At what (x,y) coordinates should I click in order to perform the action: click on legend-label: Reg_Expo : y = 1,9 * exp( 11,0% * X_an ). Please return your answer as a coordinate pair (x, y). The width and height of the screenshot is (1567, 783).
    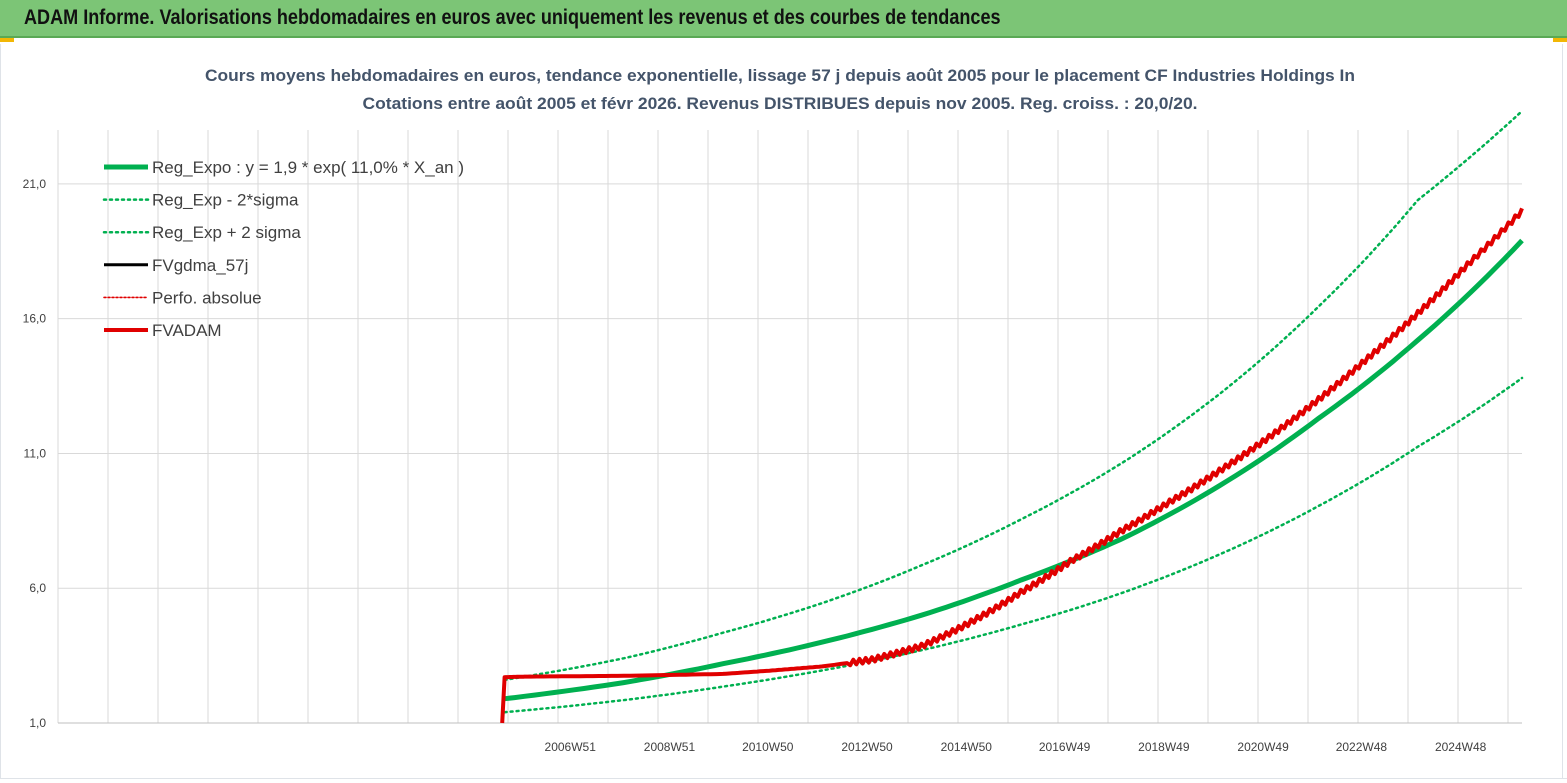
    Looking at the image, I should click on (308, 167).